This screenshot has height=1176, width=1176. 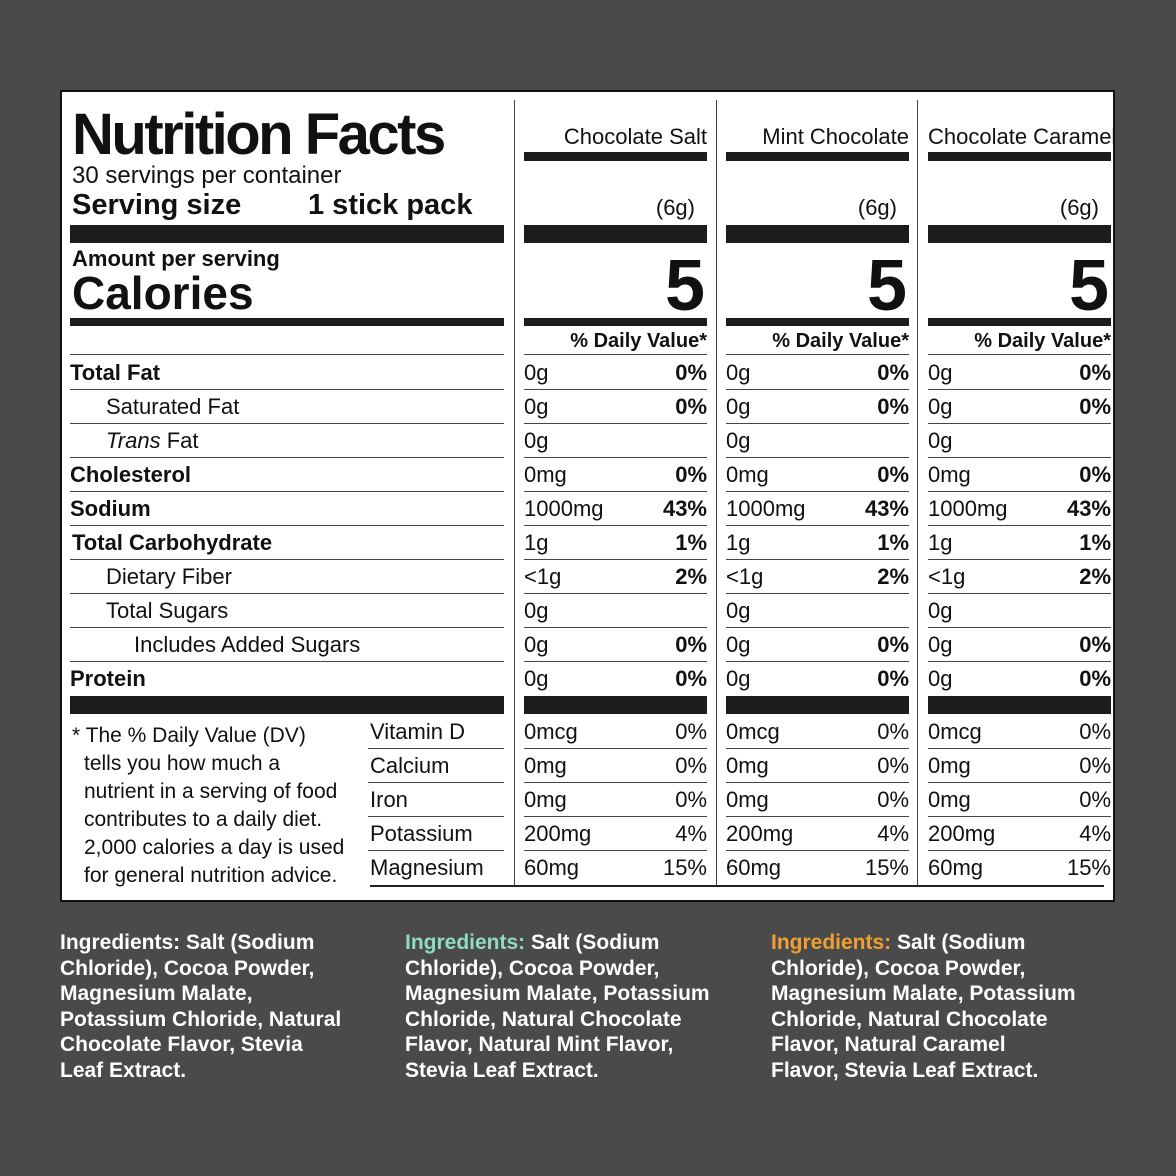 I want to click on ingredients-label: Ingredients:, so click(x=120, y=942).